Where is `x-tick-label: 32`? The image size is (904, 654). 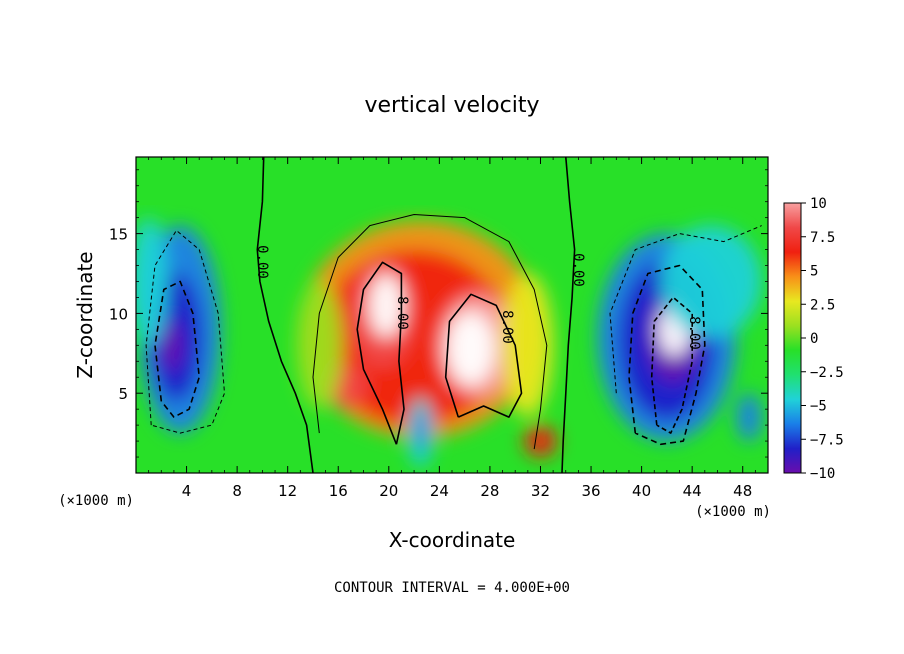 x-tick-label: 32 is located at coordinates (540, 491).